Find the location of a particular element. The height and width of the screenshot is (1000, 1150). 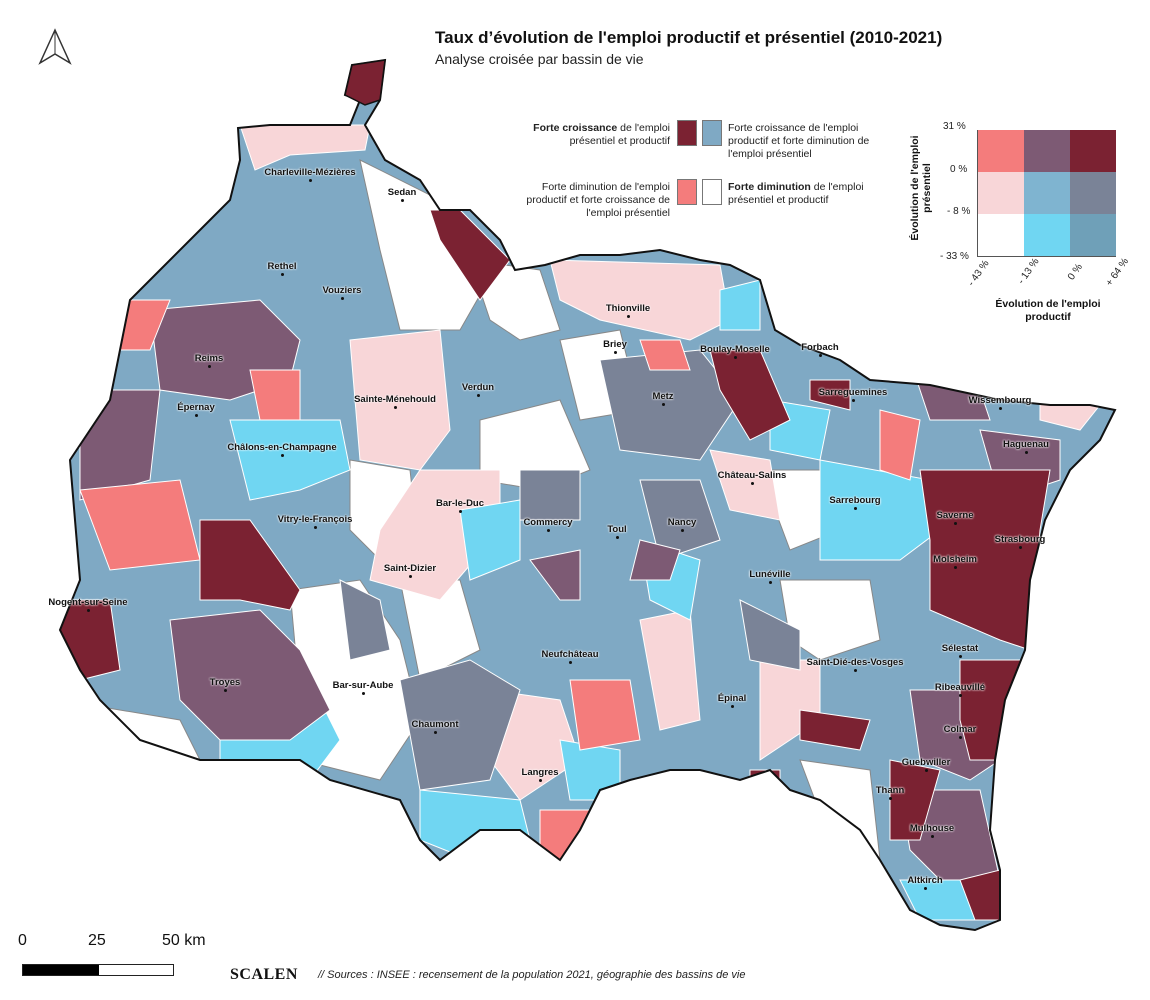

city-label: Molsheim is located at coordinates (955, 559).